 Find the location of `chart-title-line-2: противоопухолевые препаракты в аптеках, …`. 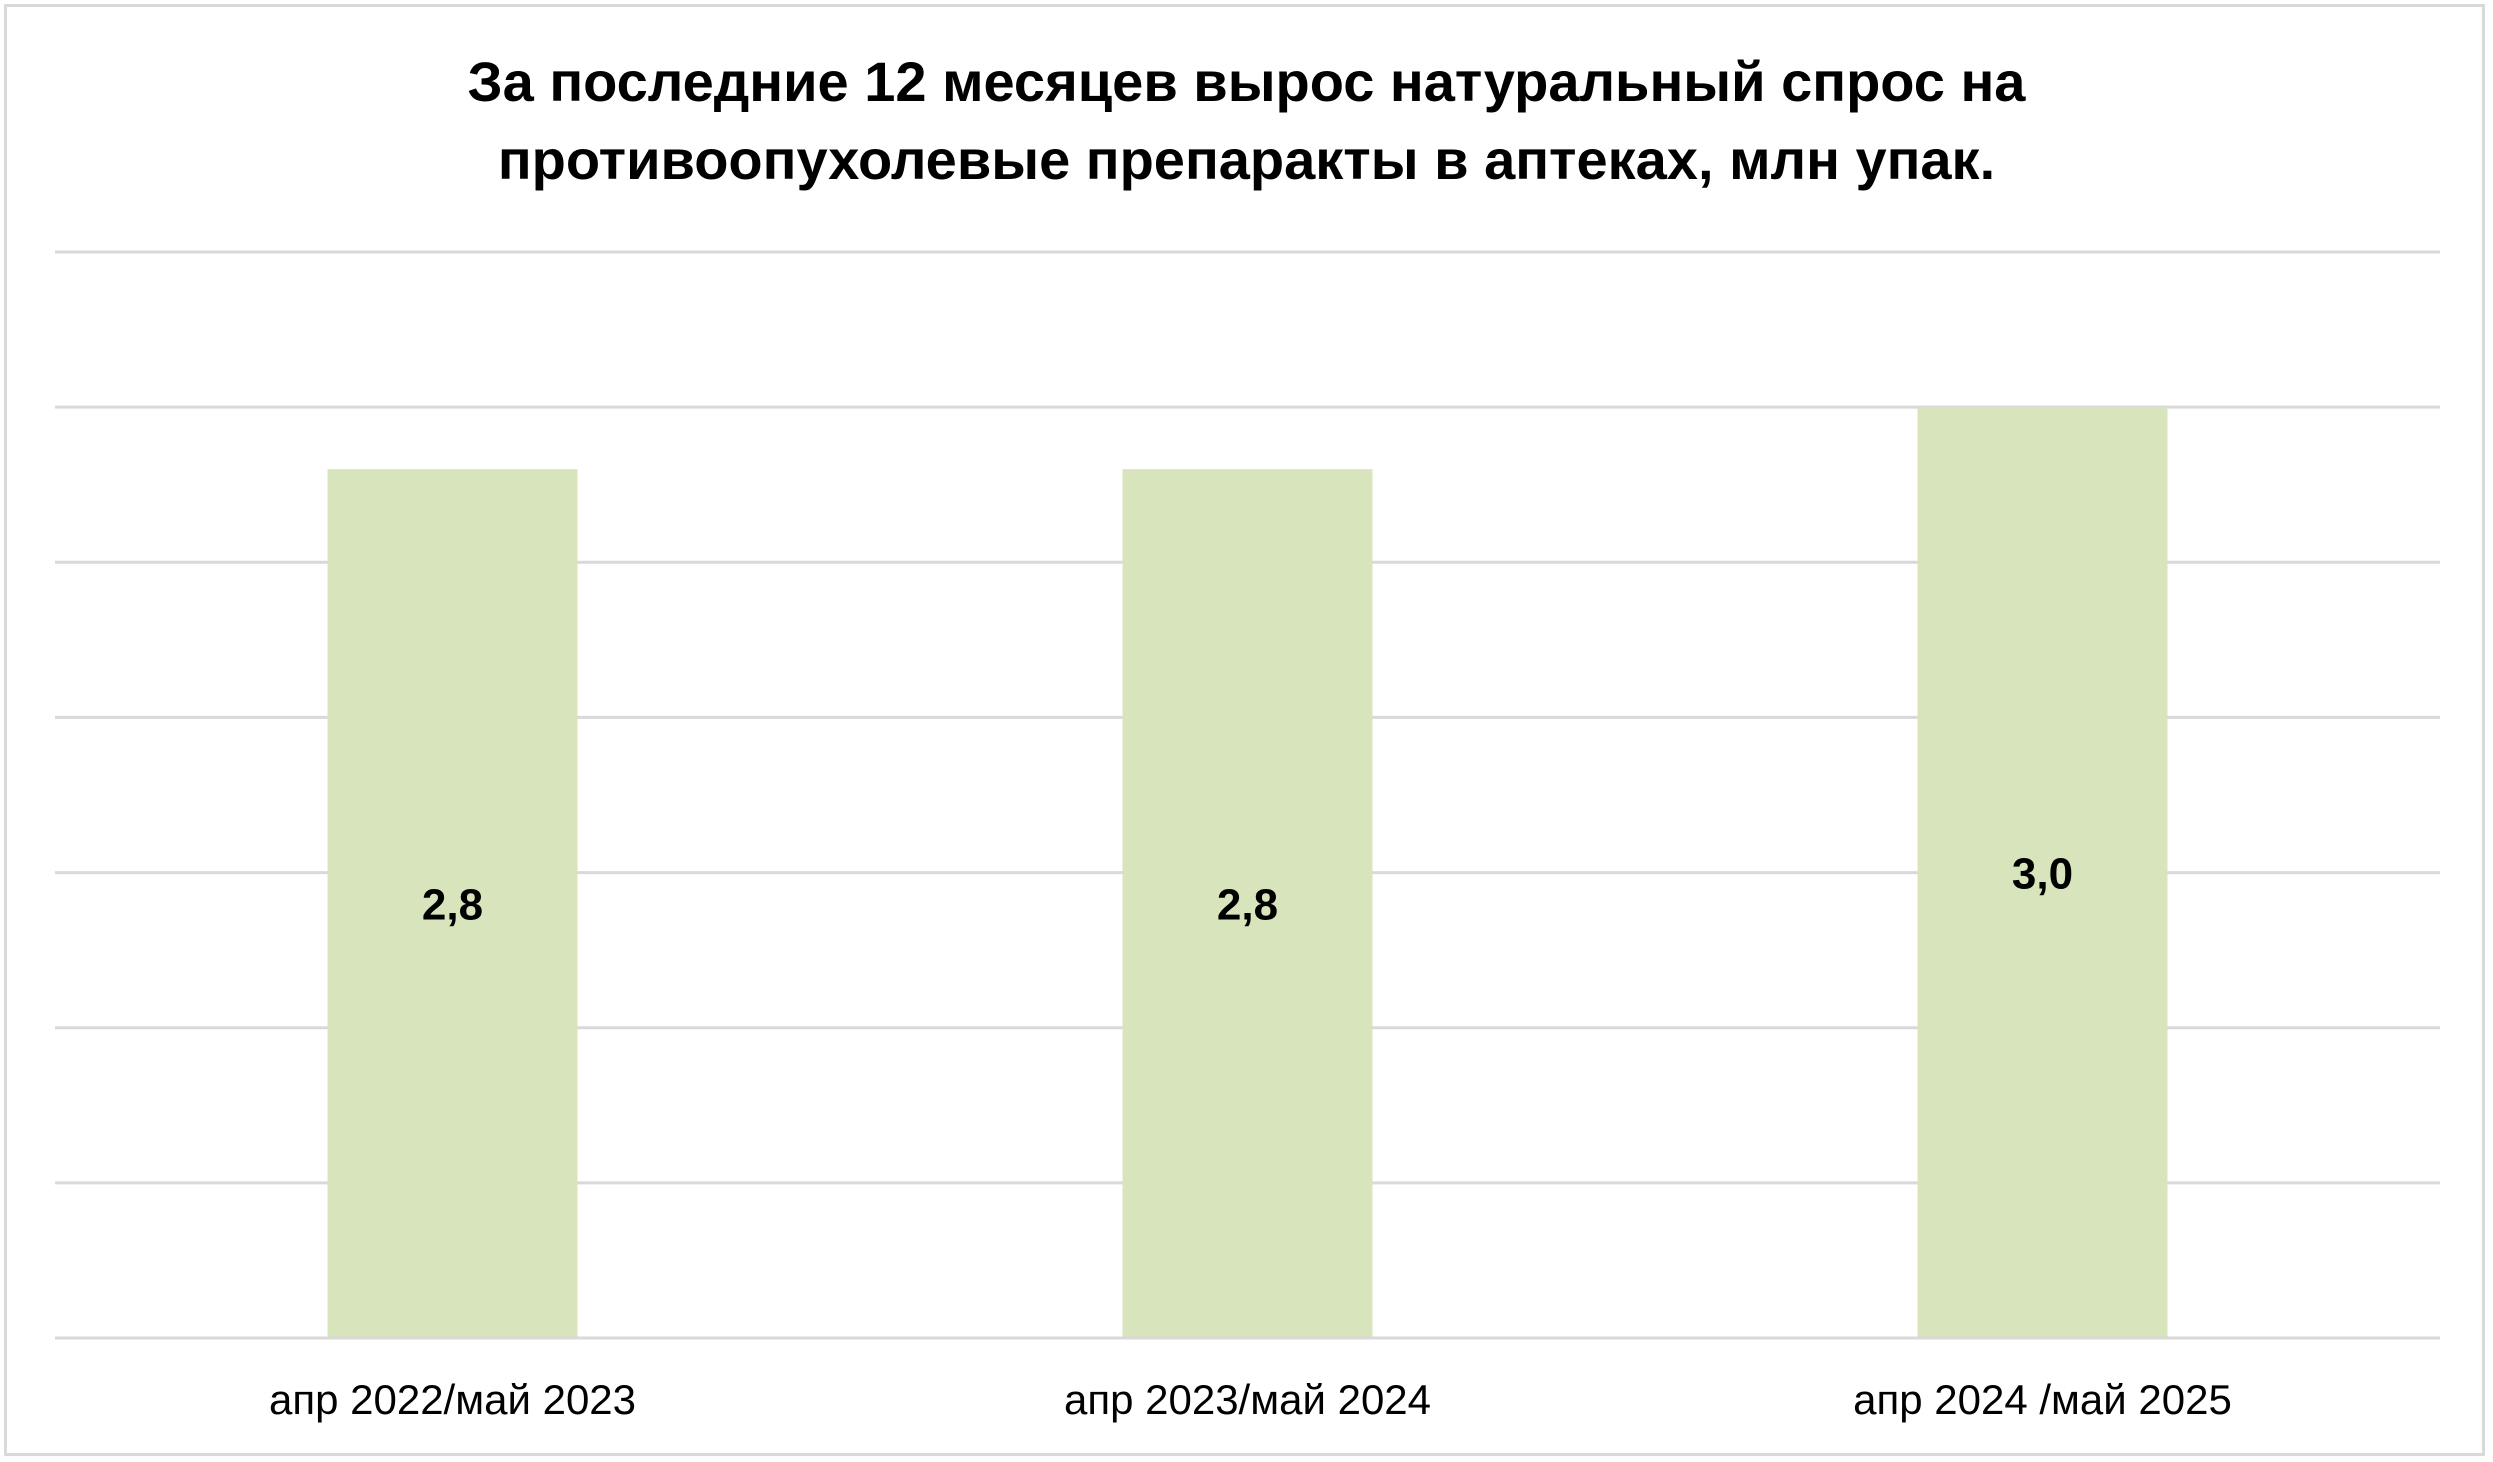

chart-title-line-2: противоопухолевые препаракты в аптеках, … is located at coordinates (1246, 159).